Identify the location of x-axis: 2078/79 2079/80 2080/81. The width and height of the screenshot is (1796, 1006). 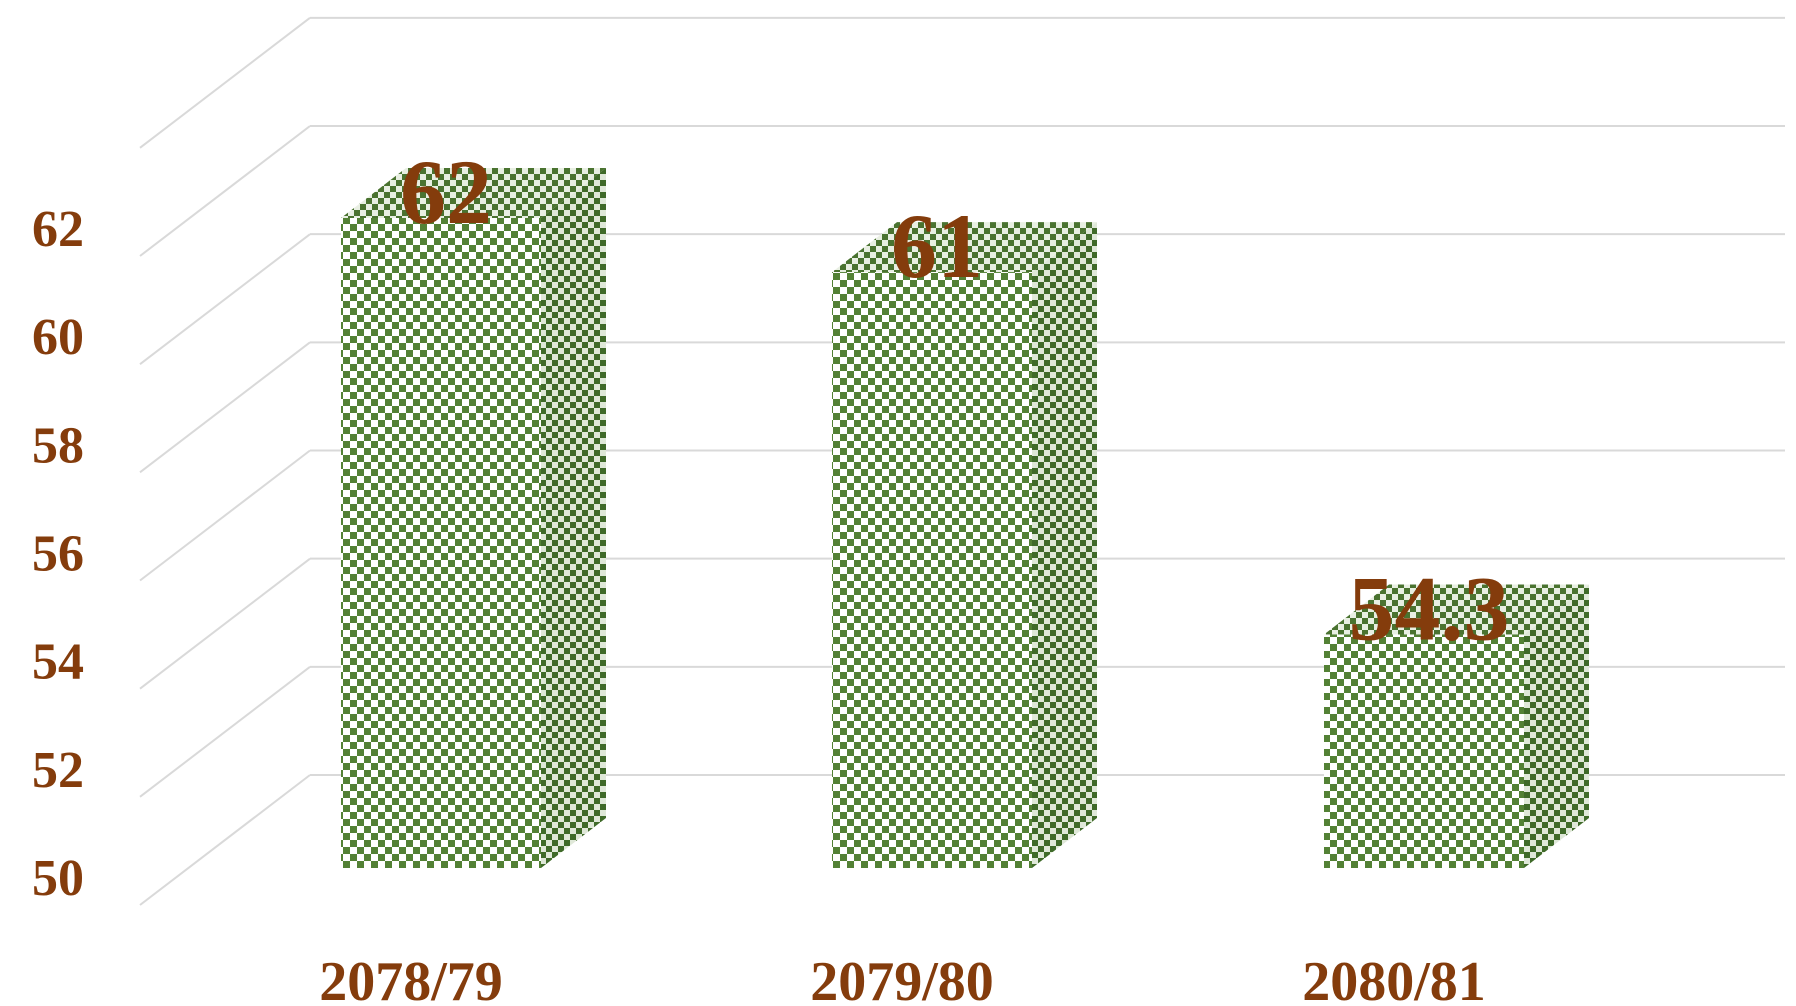
(902, 978).